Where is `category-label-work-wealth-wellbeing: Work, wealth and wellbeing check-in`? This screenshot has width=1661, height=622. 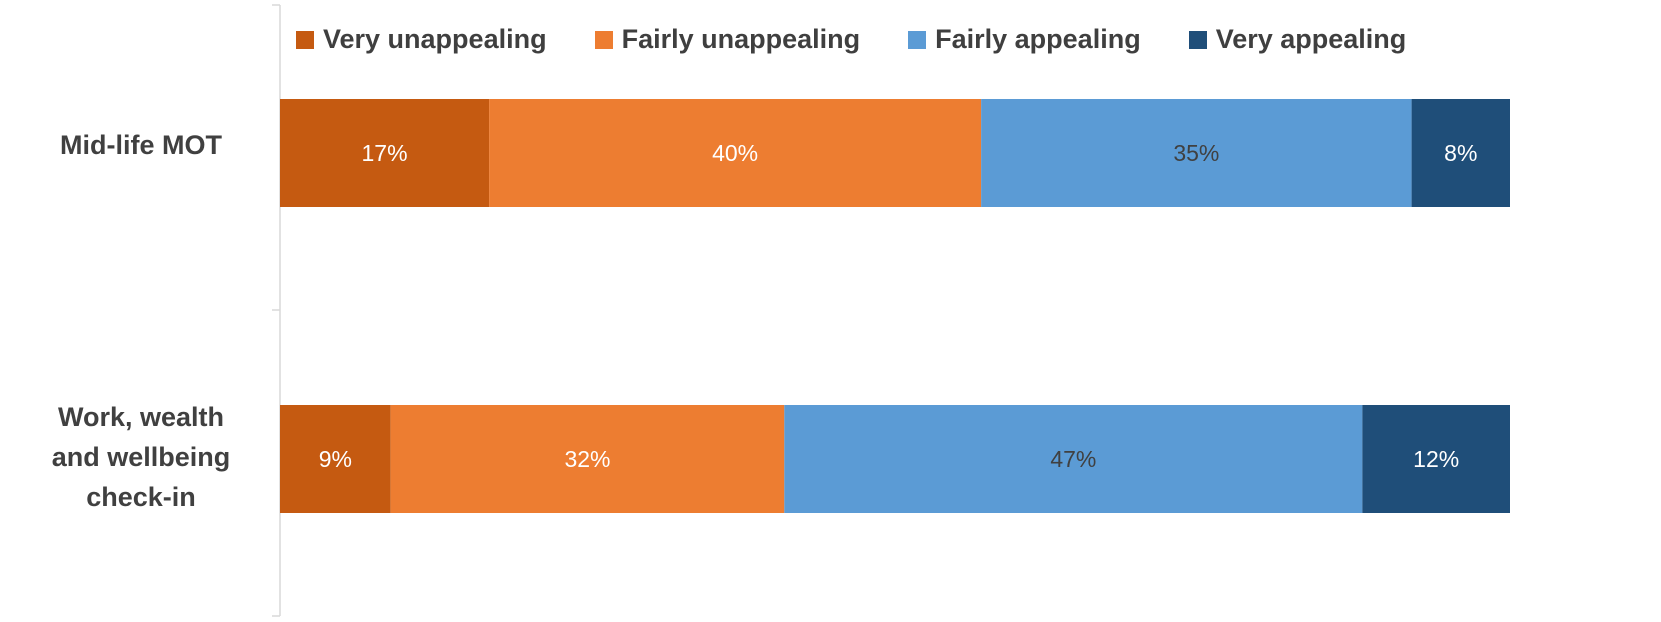 category-label-work-wealth-wellbeing: Work, wealth and wellbeing check-in is located at coordinates (141, 457).